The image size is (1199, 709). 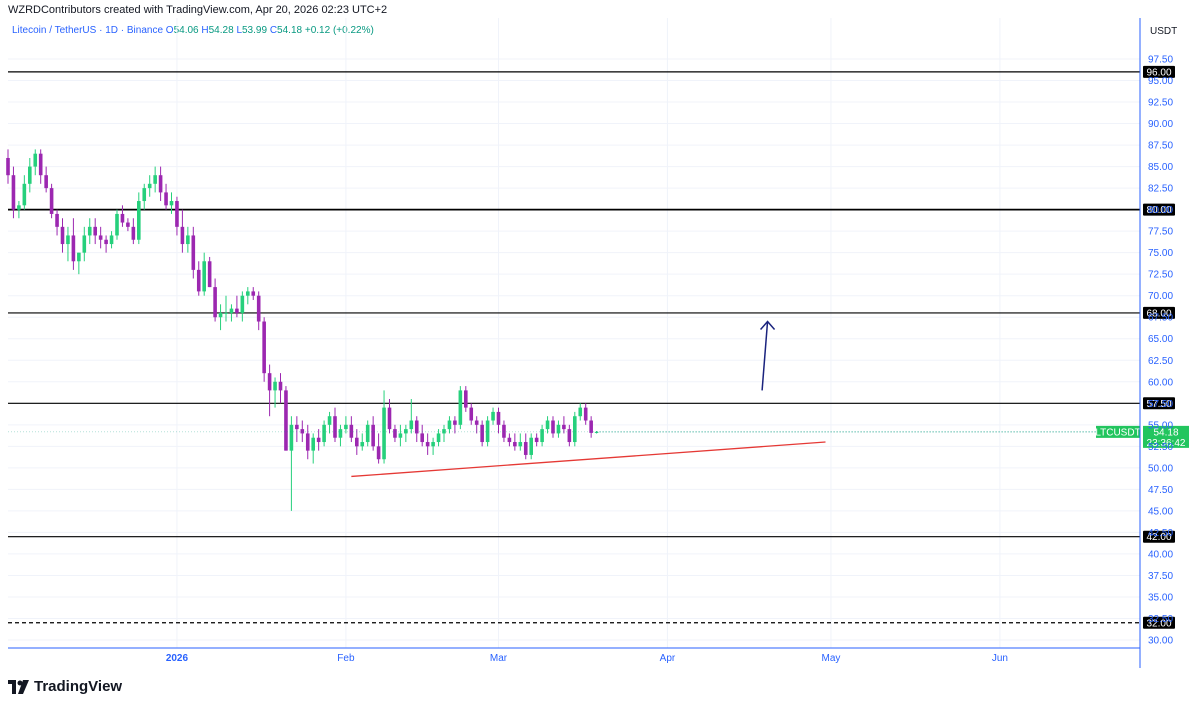 I want to click on y-tick-label: 32.50, so click(x=1160, y=619).